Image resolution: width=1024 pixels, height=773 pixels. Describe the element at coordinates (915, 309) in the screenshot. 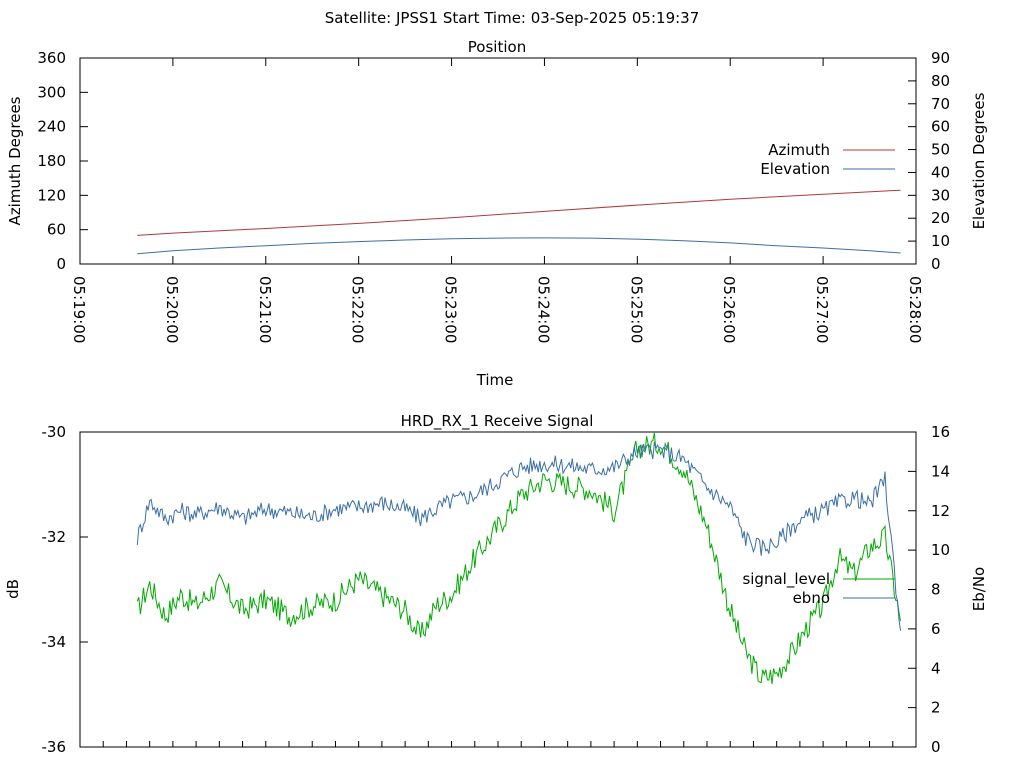

I see `x-tick-label: 05:28:00` at that location.